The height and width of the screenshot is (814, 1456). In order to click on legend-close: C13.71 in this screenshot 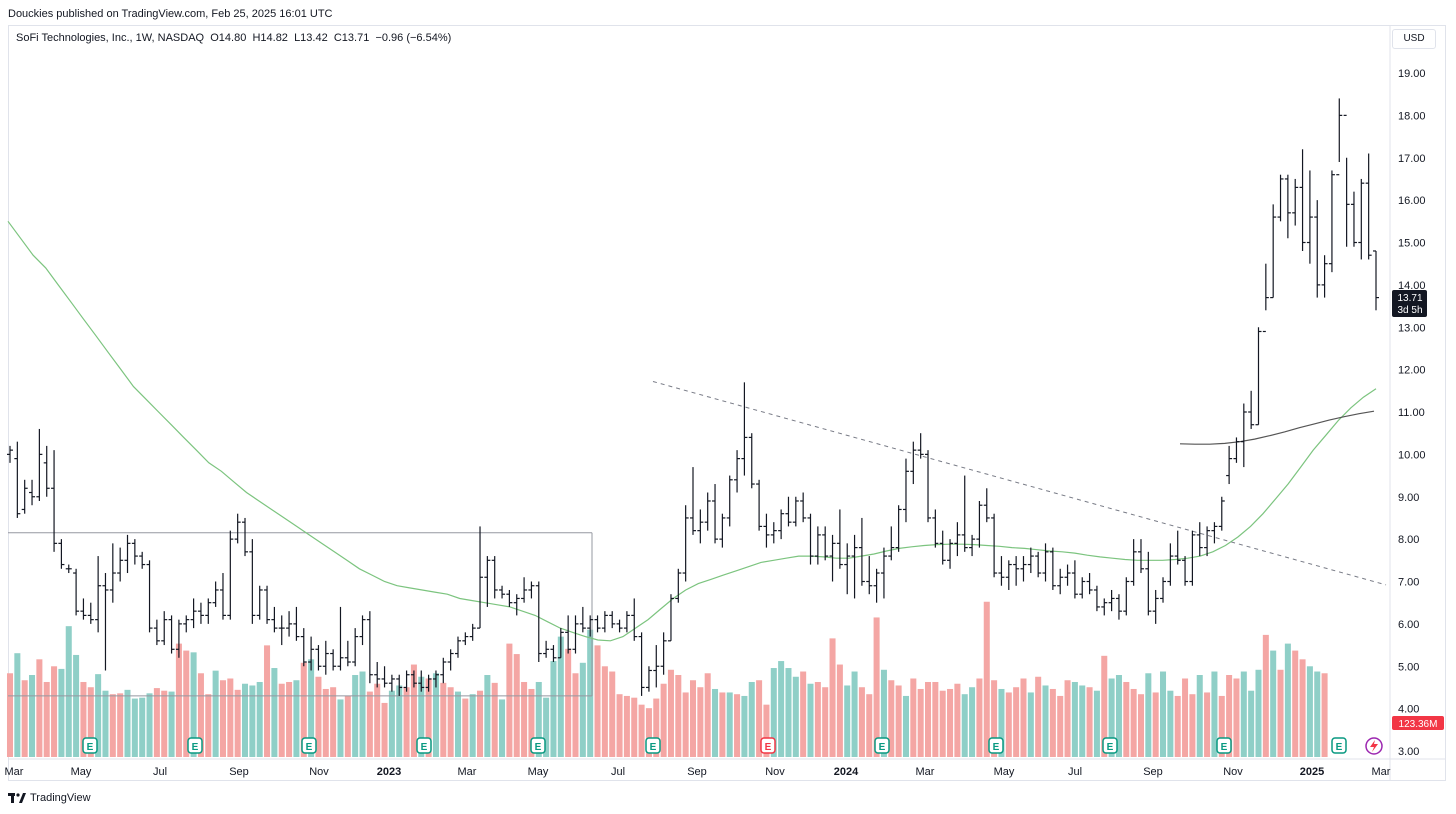, I will do `click(351, 38)`.